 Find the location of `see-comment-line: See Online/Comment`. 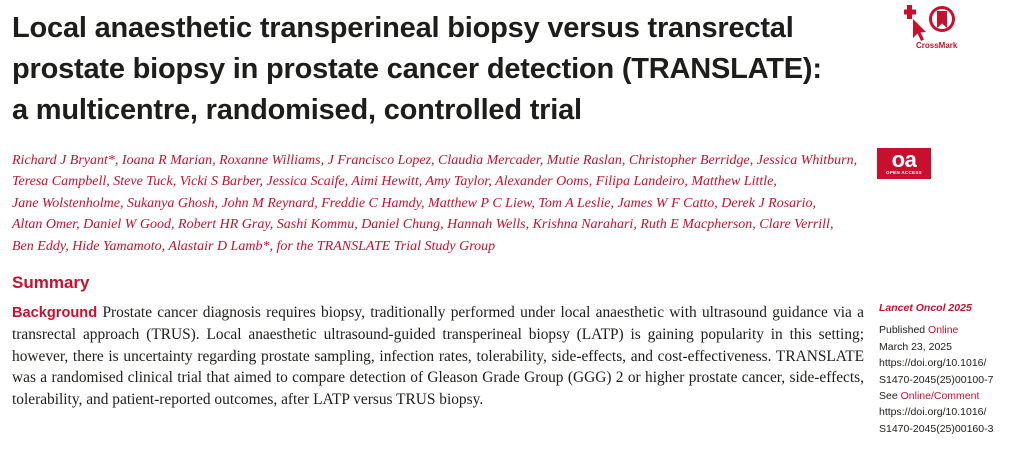

see-comment-line: See Online/Comment is located at coordinates (944, 396).